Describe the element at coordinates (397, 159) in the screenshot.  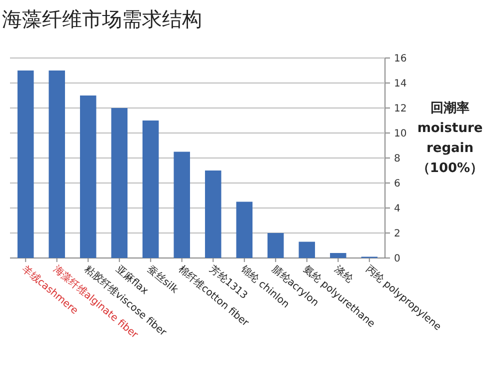
I see `y-tick-label: 8` at that location.